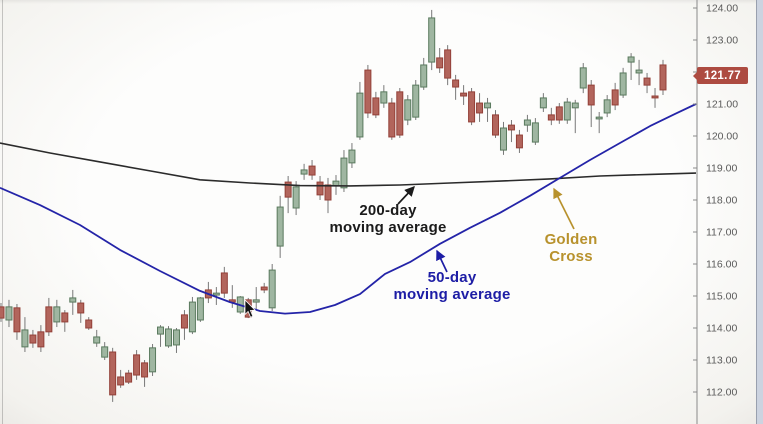 This screenshot has height=424, width=763. What do you see at coordinates (406, 195) in the screenshot?
I see `ma200_label-arrow` at bounding box center [406, 195].